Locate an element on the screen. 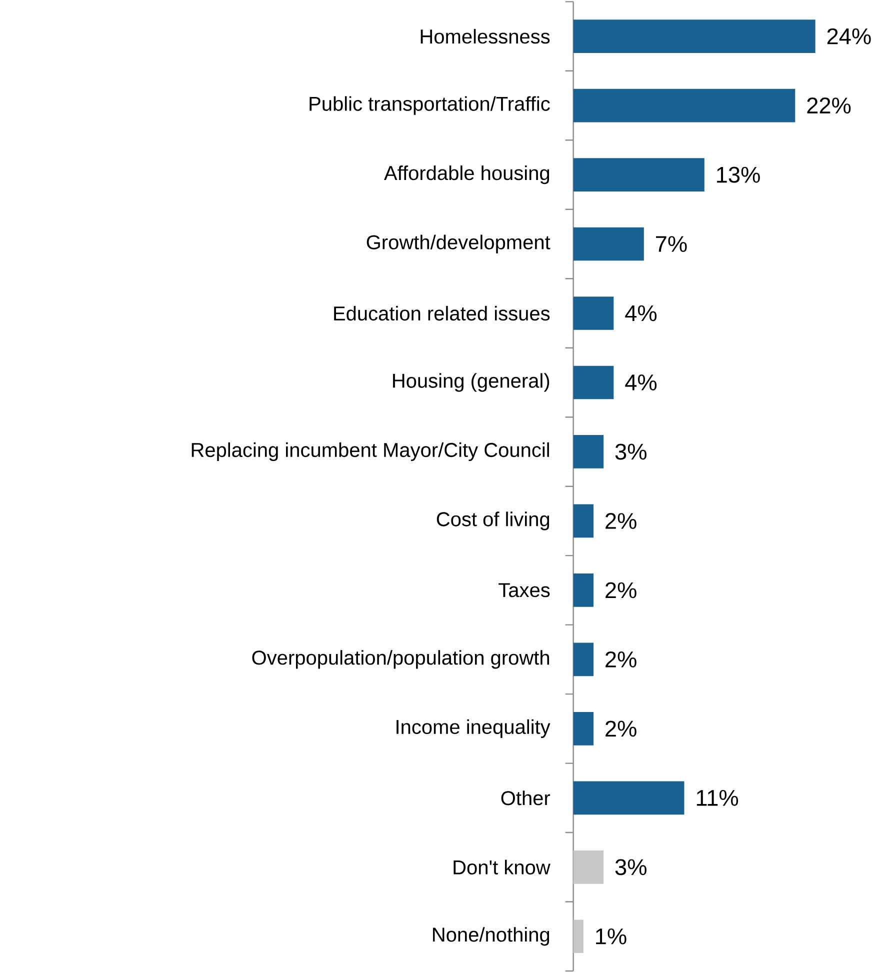  data-label: 22% is located at coordinates (829, 106).